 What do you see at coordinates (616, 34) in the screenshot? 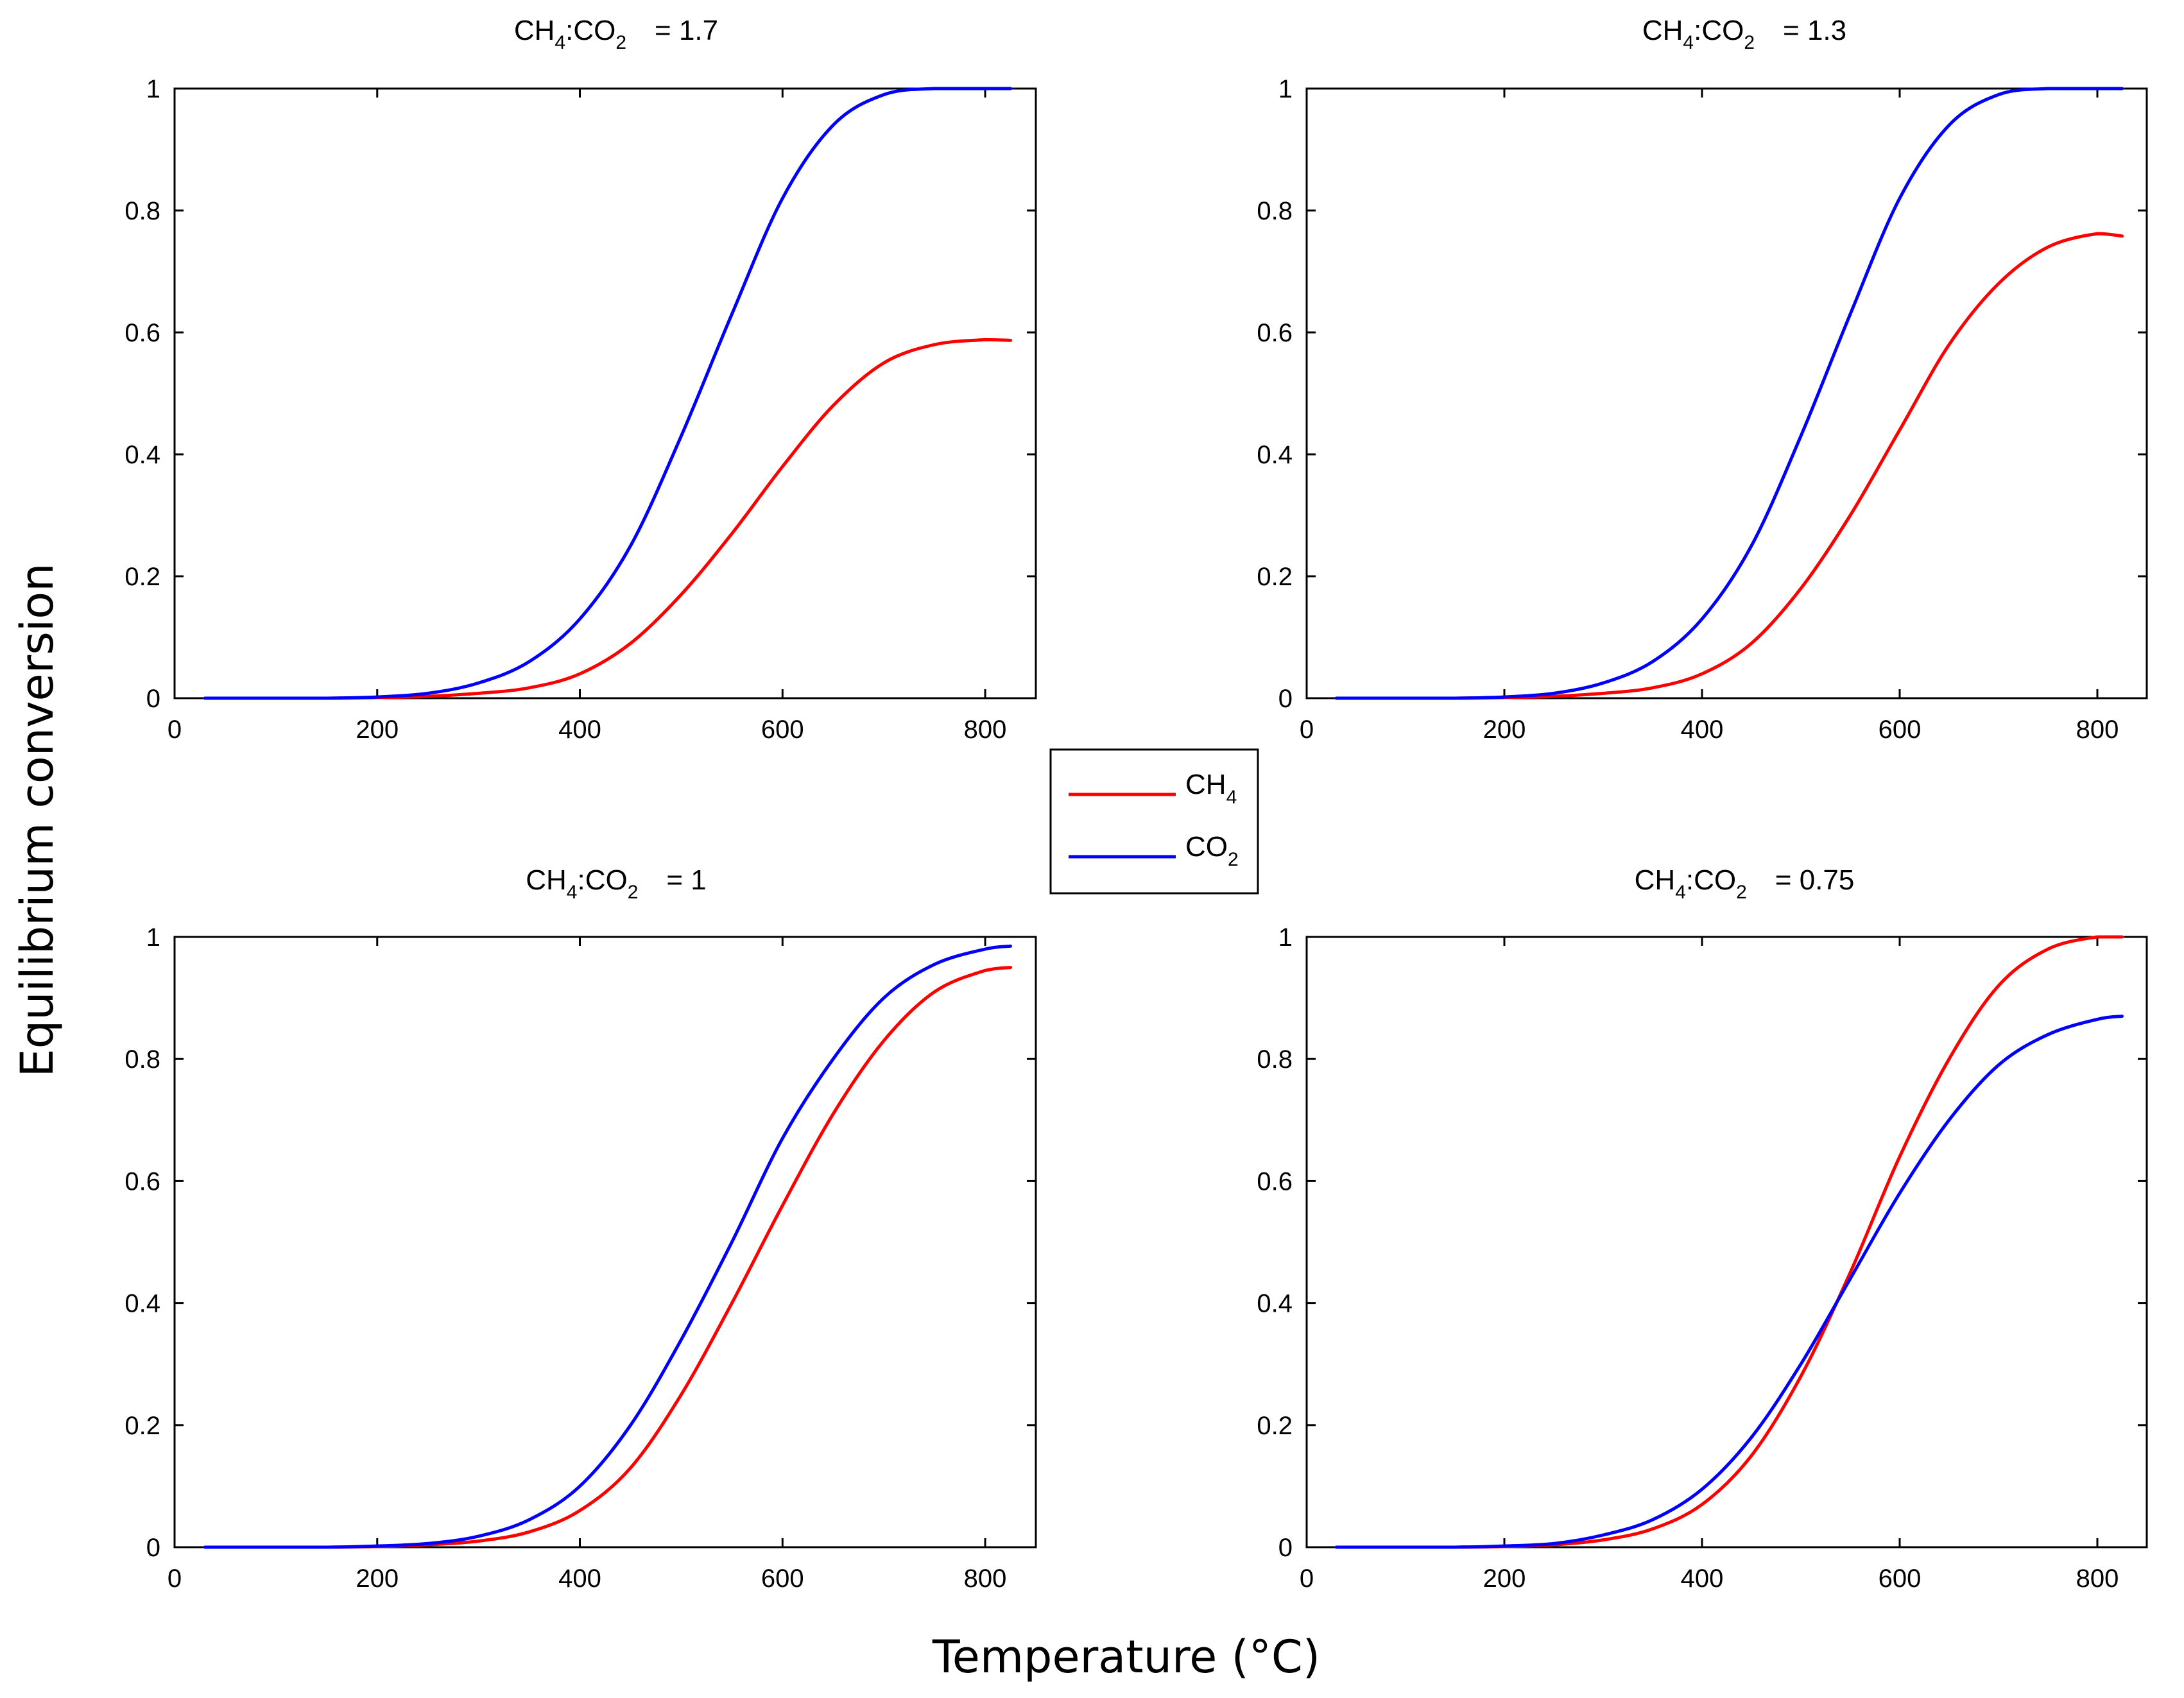
I see `subplot-title: CH4:CO2 = 1.7` at bounding box center [616, 34].